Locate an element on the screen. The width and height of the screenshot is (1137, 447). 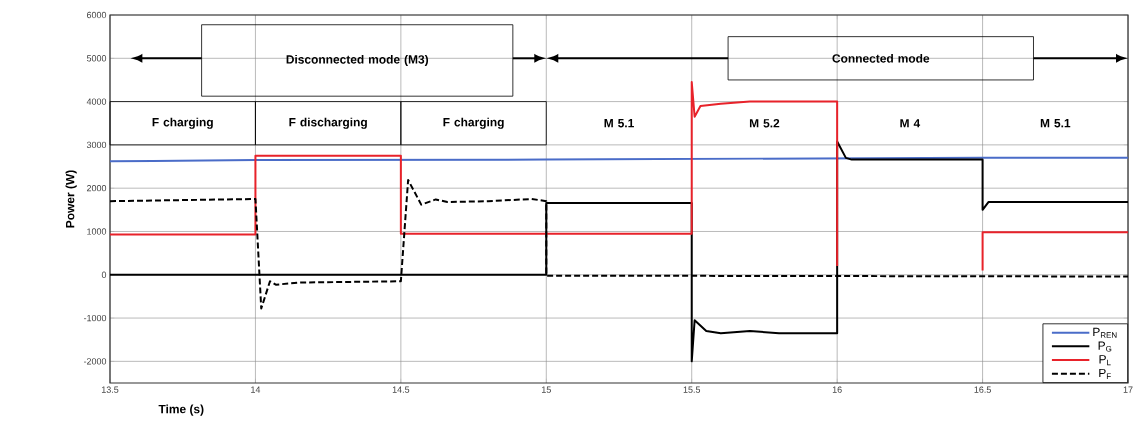
y-tick-label: 1000 is located at coordinates (97, 231).